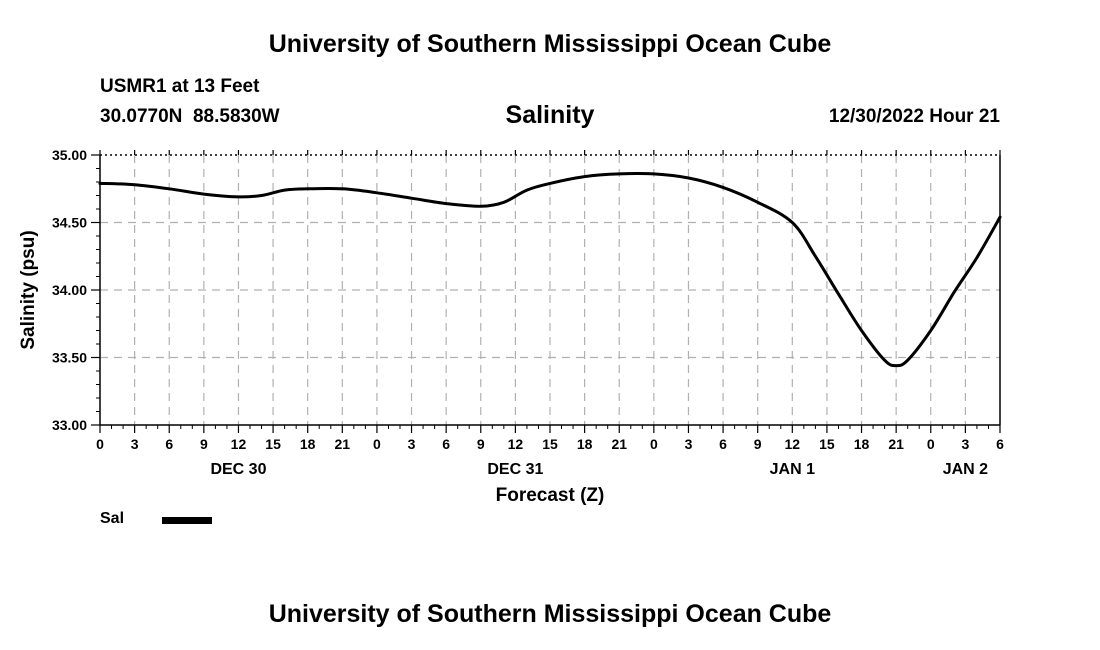 This screenshot has height=650, width=1100. Describe the element at coordinates (69, 155) in the screenshot. I see `y-tick-label: 35.00` at that location.